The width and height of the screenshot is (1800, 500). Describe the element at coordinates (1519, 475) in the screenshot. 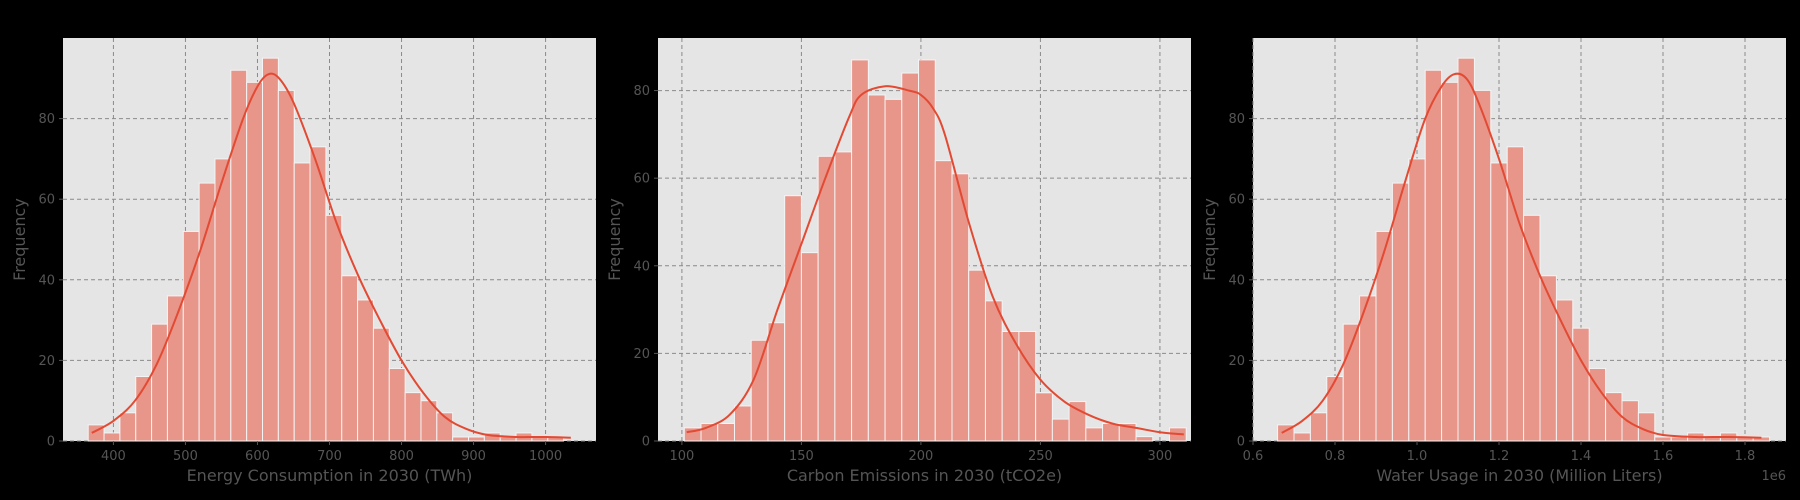

I see `x-axis-label: Water Usage in 2030 (Million Liters)` at that location.